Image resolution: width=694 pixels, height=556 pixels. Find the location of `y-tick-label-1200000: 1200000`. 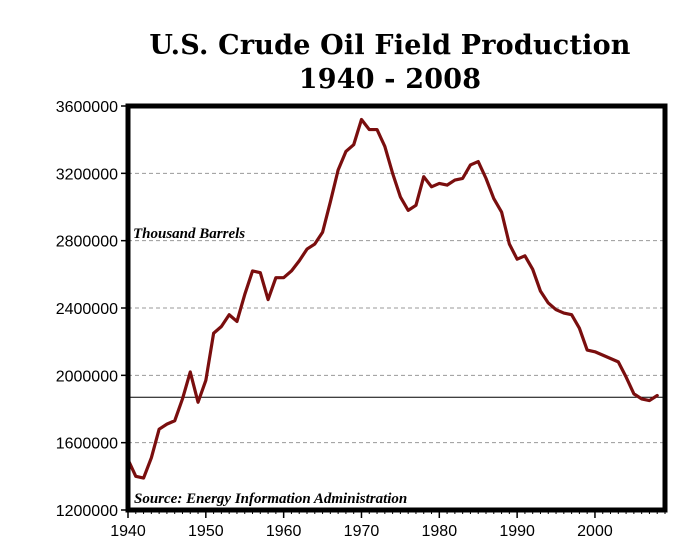

y-tick-label-1200000: 1200000 is located at coordinates (87, 511).